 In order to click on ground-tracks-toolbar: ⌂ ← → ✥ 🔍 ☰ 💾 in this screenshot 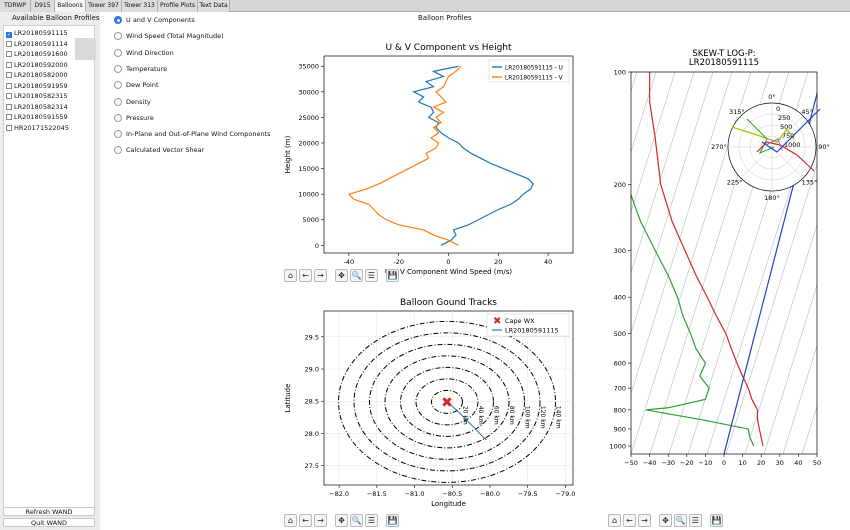, I will do `click(341, 521)`.